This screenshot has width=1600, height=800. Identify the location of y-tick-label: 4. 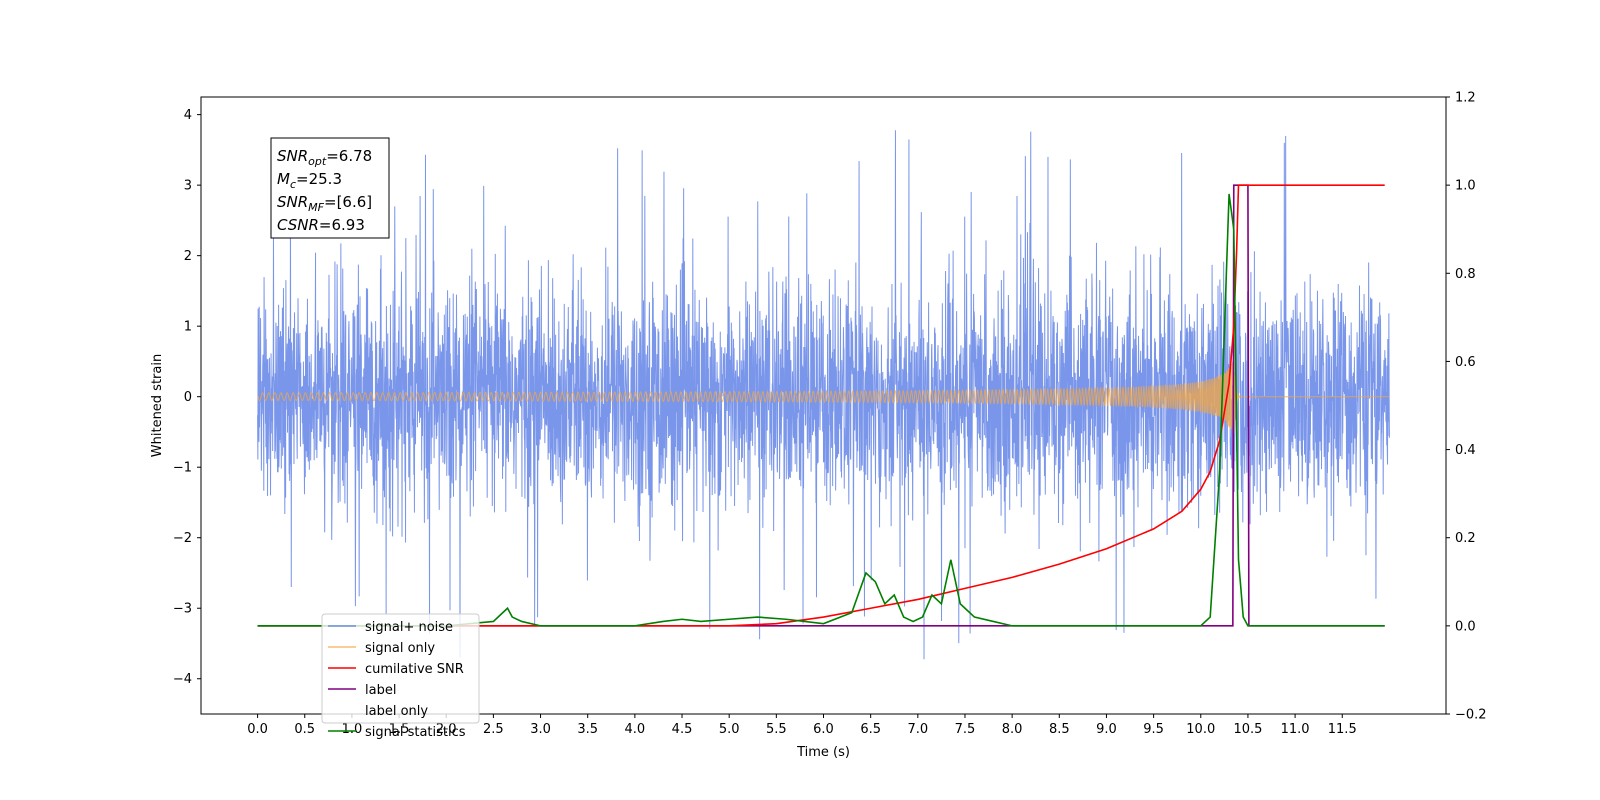
(188, 115).